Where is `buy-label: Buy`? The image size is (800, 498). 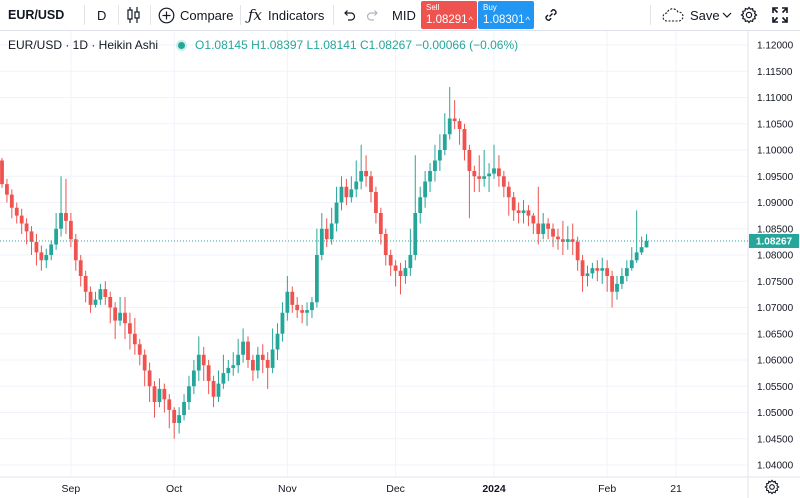 buy-label: Buy is located at coordinates (490, 7).